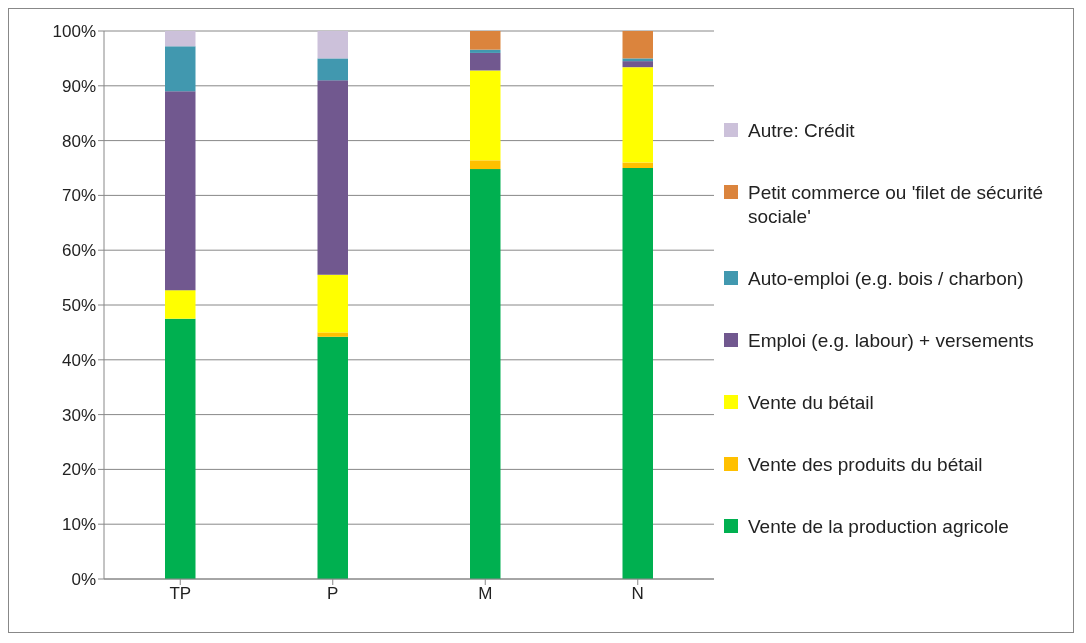  Describe the element at coordinates (811, 403) in the screenshot. I see `legend-label: Vente du bétail` at that location.